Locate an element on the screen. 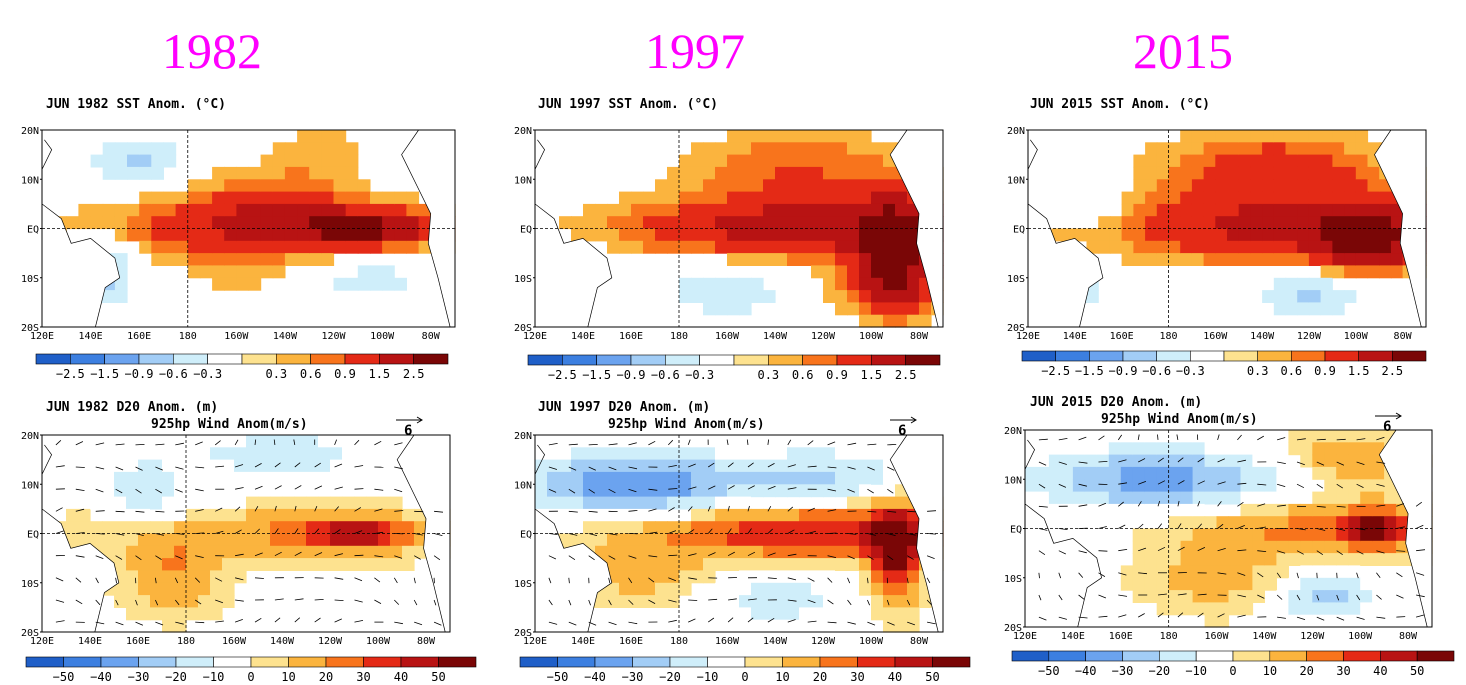  land-mask is located at coordinates (1227, 228).